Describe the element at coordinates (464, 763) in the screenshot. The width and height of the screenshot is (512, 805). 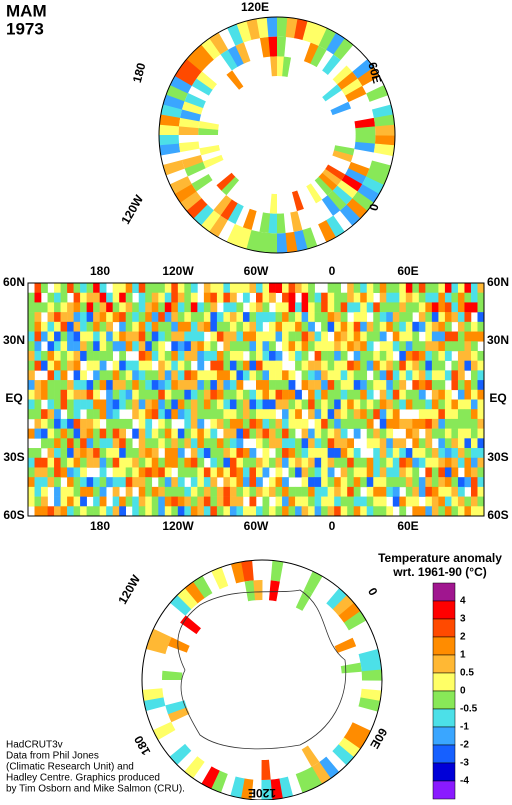
I see `legend-label: -3` at that location.